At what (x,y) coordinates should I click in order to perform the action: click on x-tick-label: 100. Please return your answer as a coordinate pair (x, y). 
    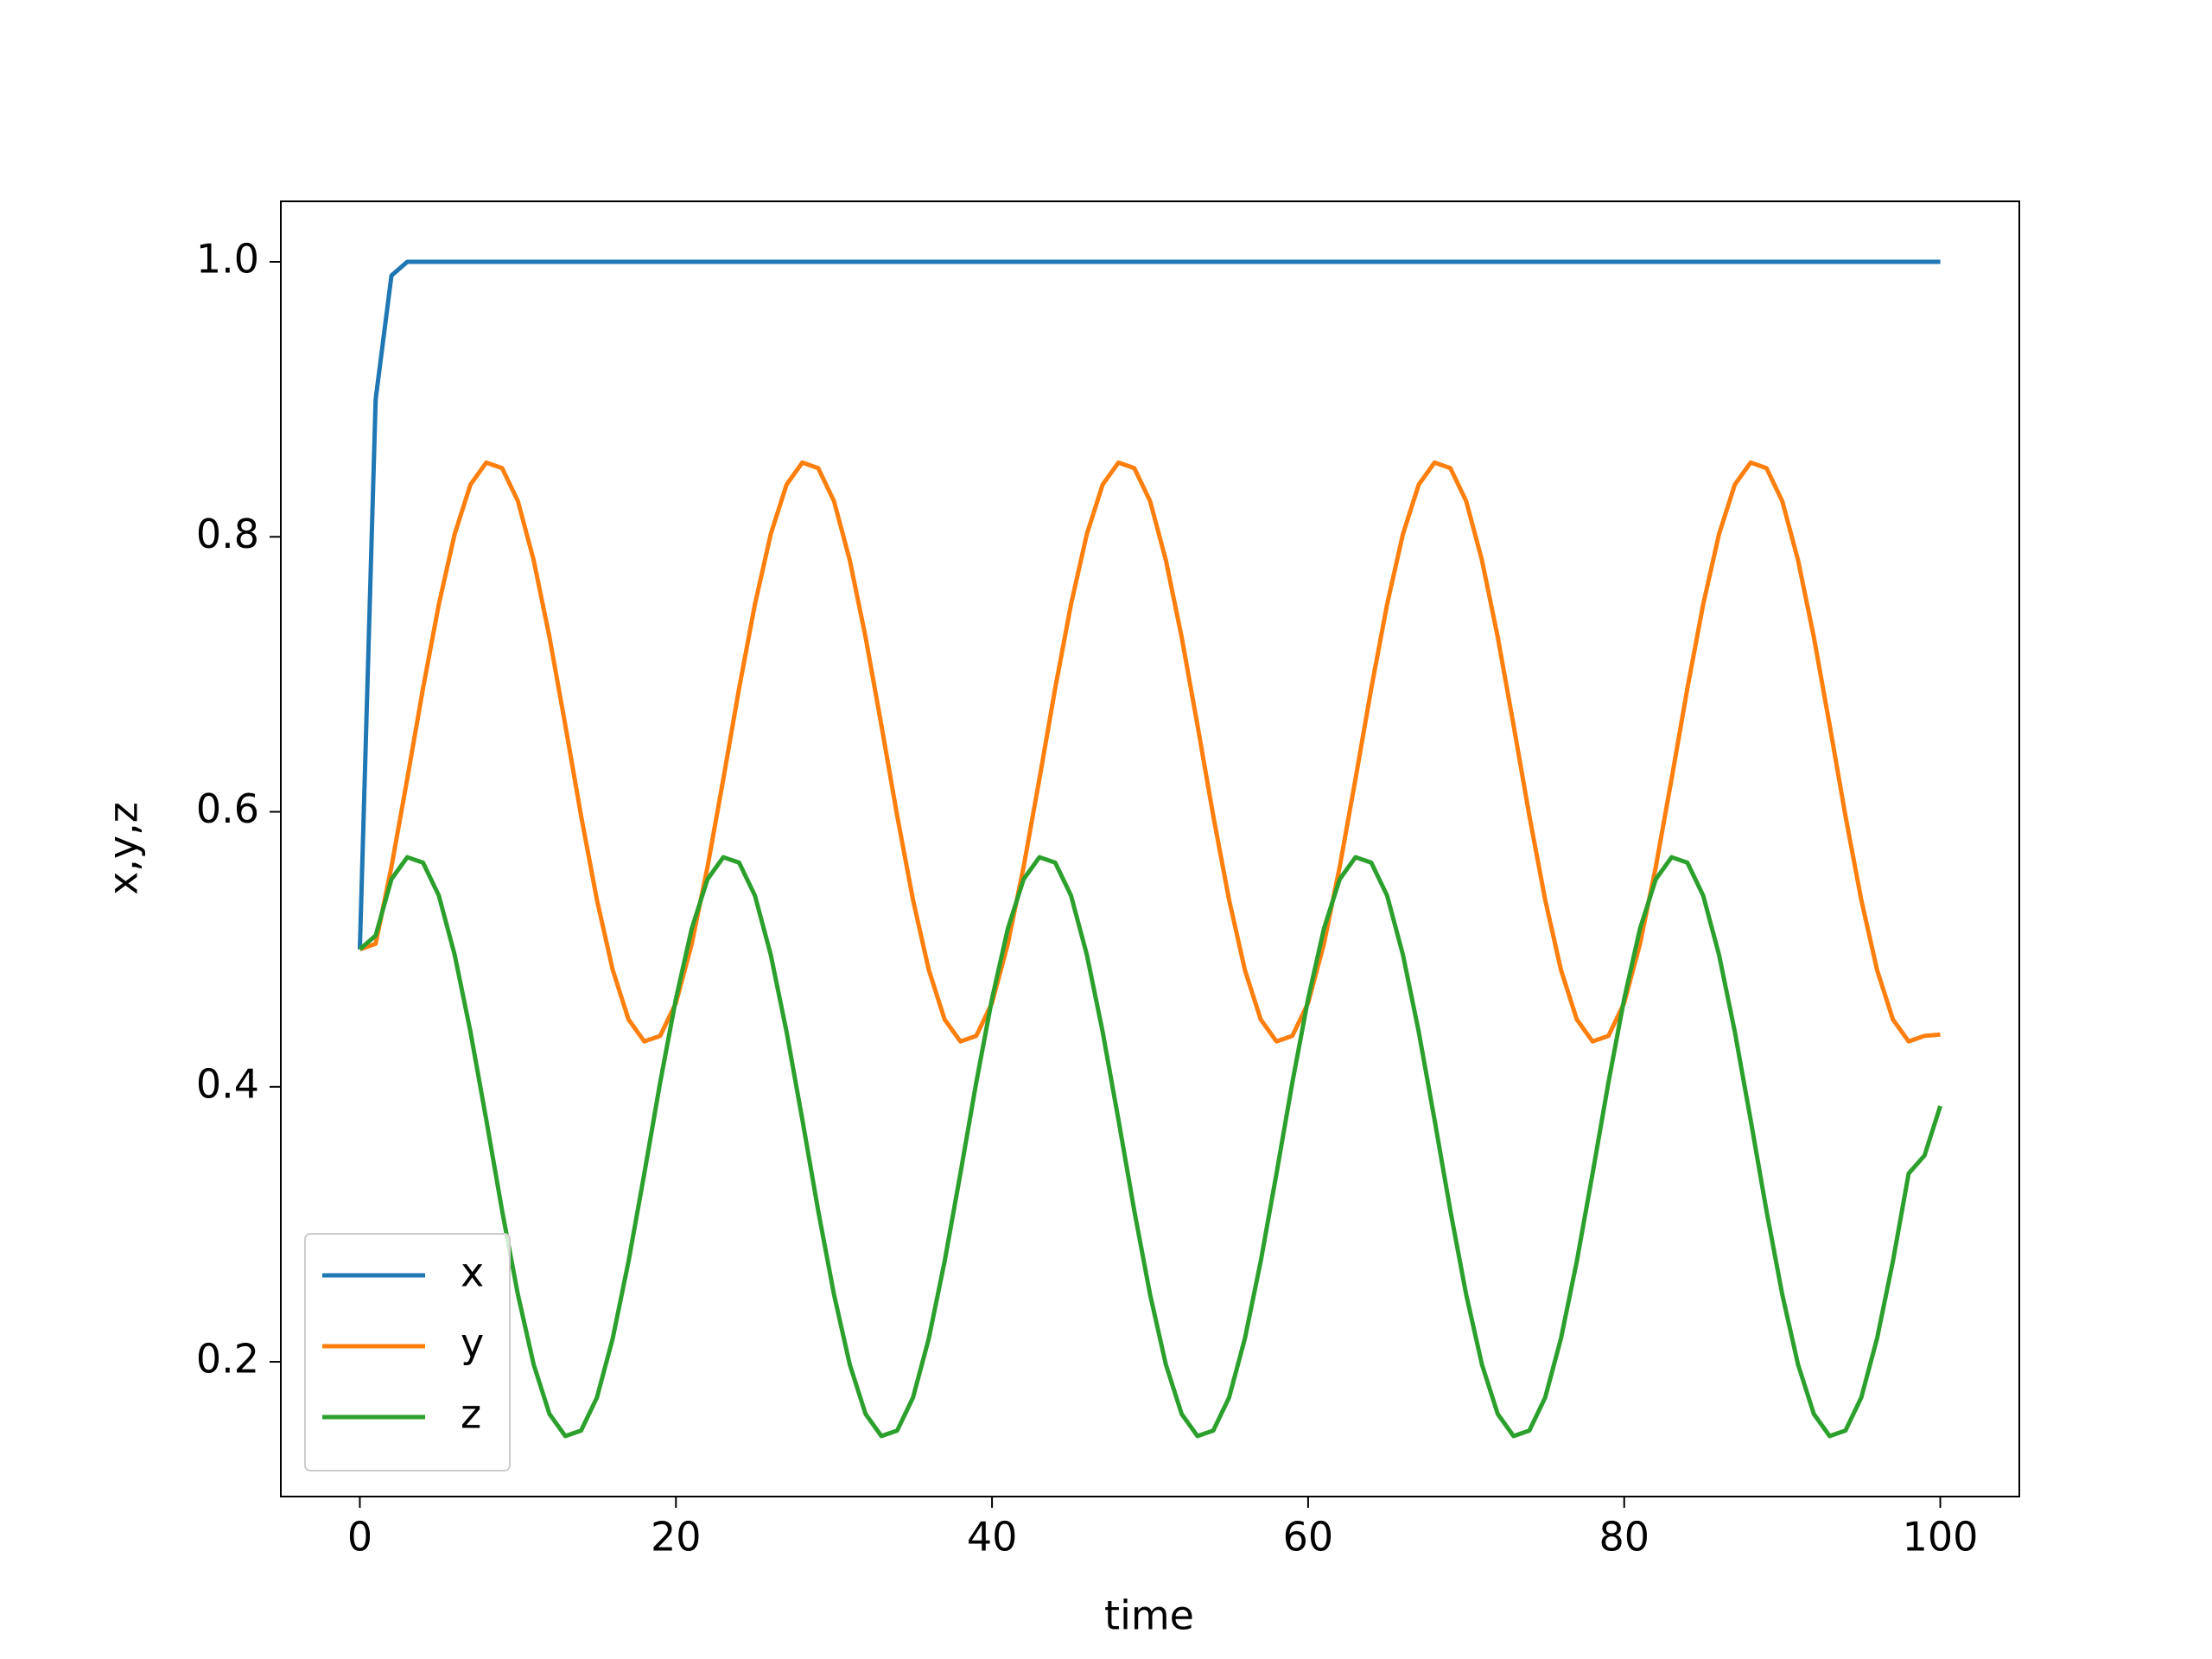
    Looking at the image, I should click on (1941, 1537).